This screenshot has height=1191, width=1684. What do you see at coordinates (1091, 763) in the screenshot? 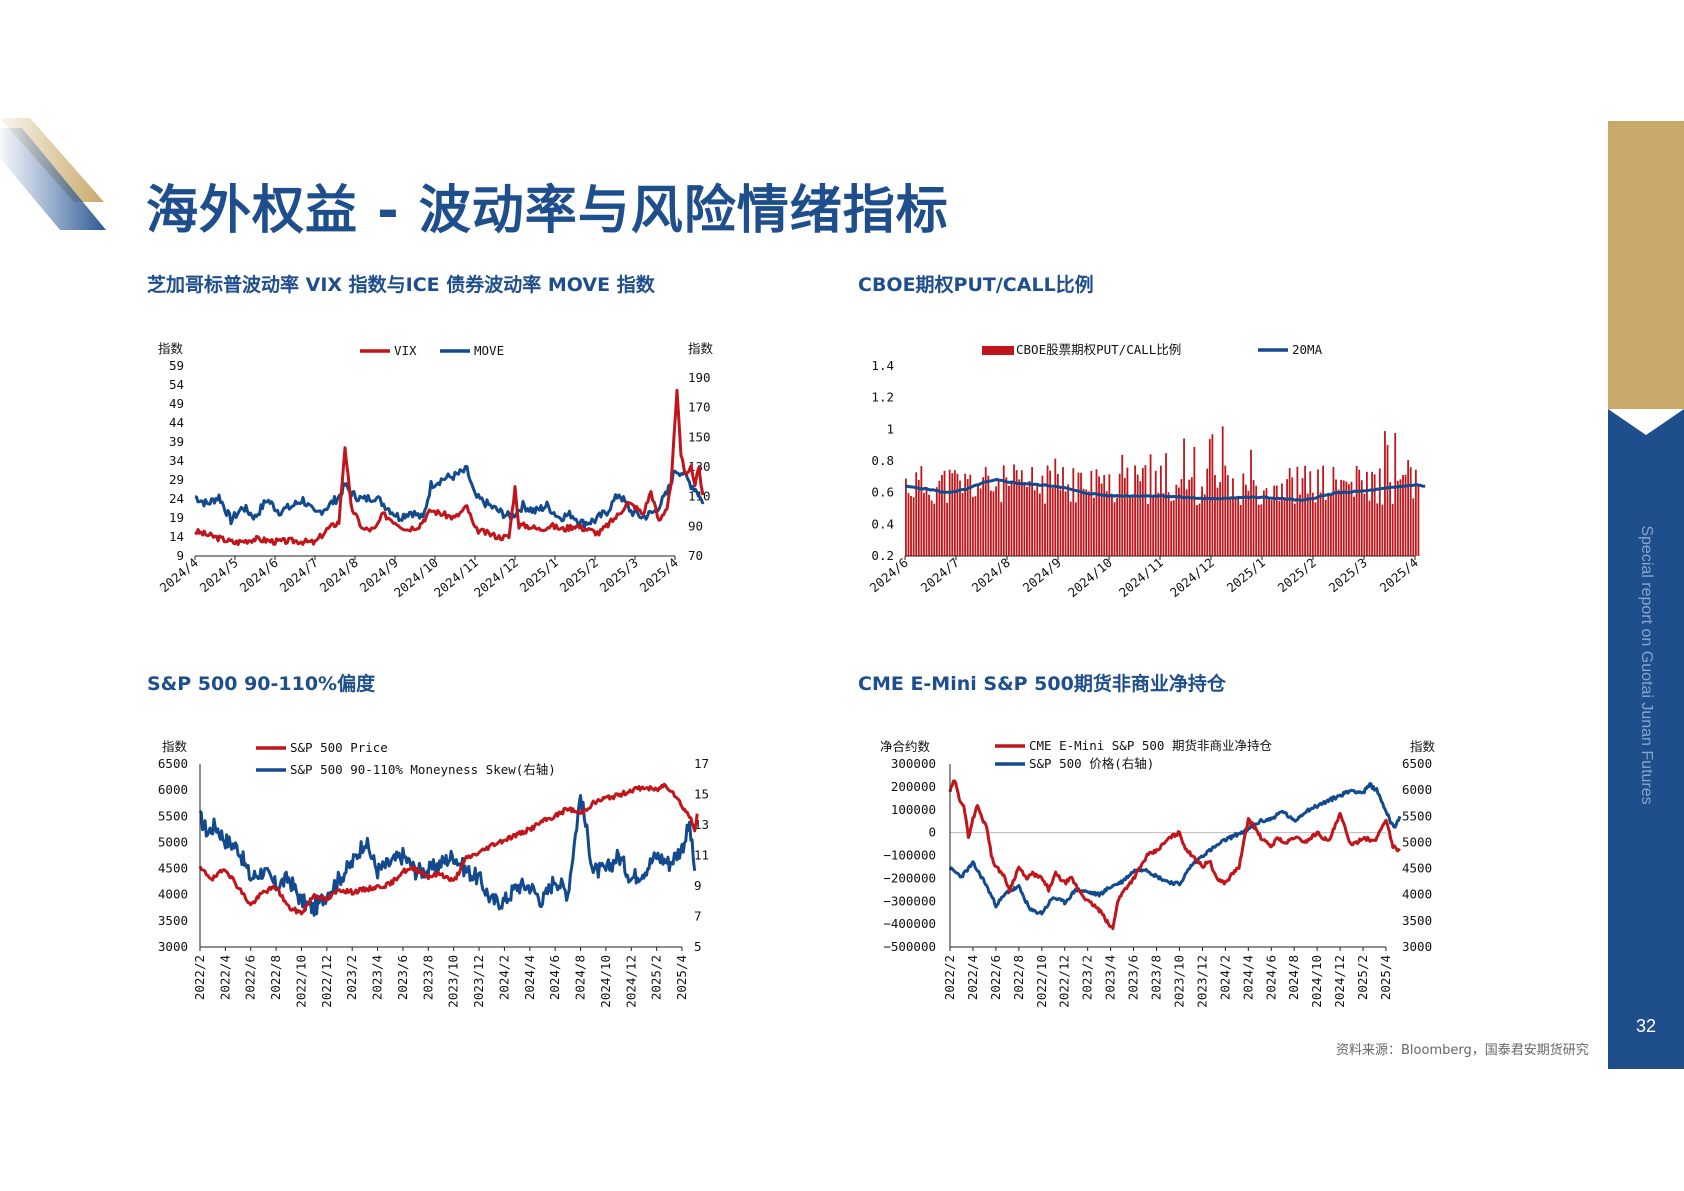
I see `legend-sp500-price-label: S&P 500 价格(右轴)` at bounding box center [1091, 763].